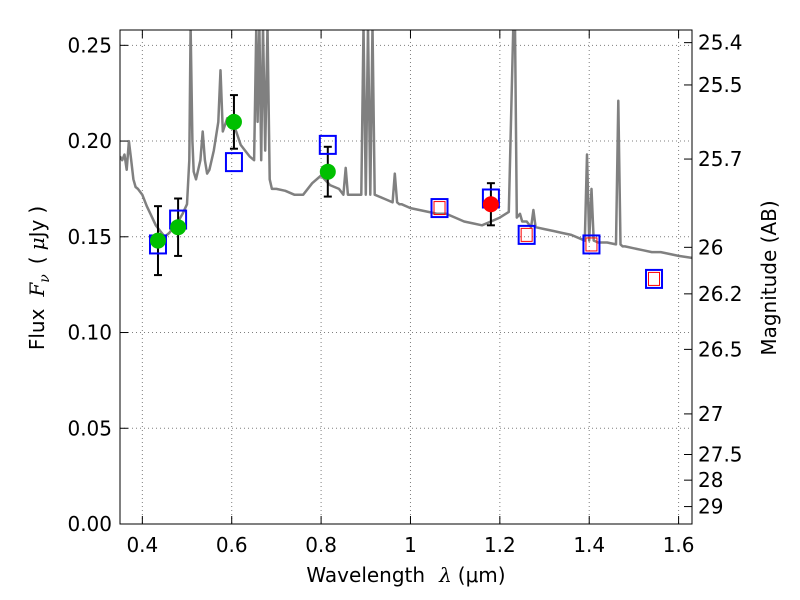 Image resolution: width=800 pixels, height=600 pixels. I want to click on magnitude-tick-labels: 25.4 25.5 25.7 26 26.2 26.5 27 27.528 29, so click(720, 275).